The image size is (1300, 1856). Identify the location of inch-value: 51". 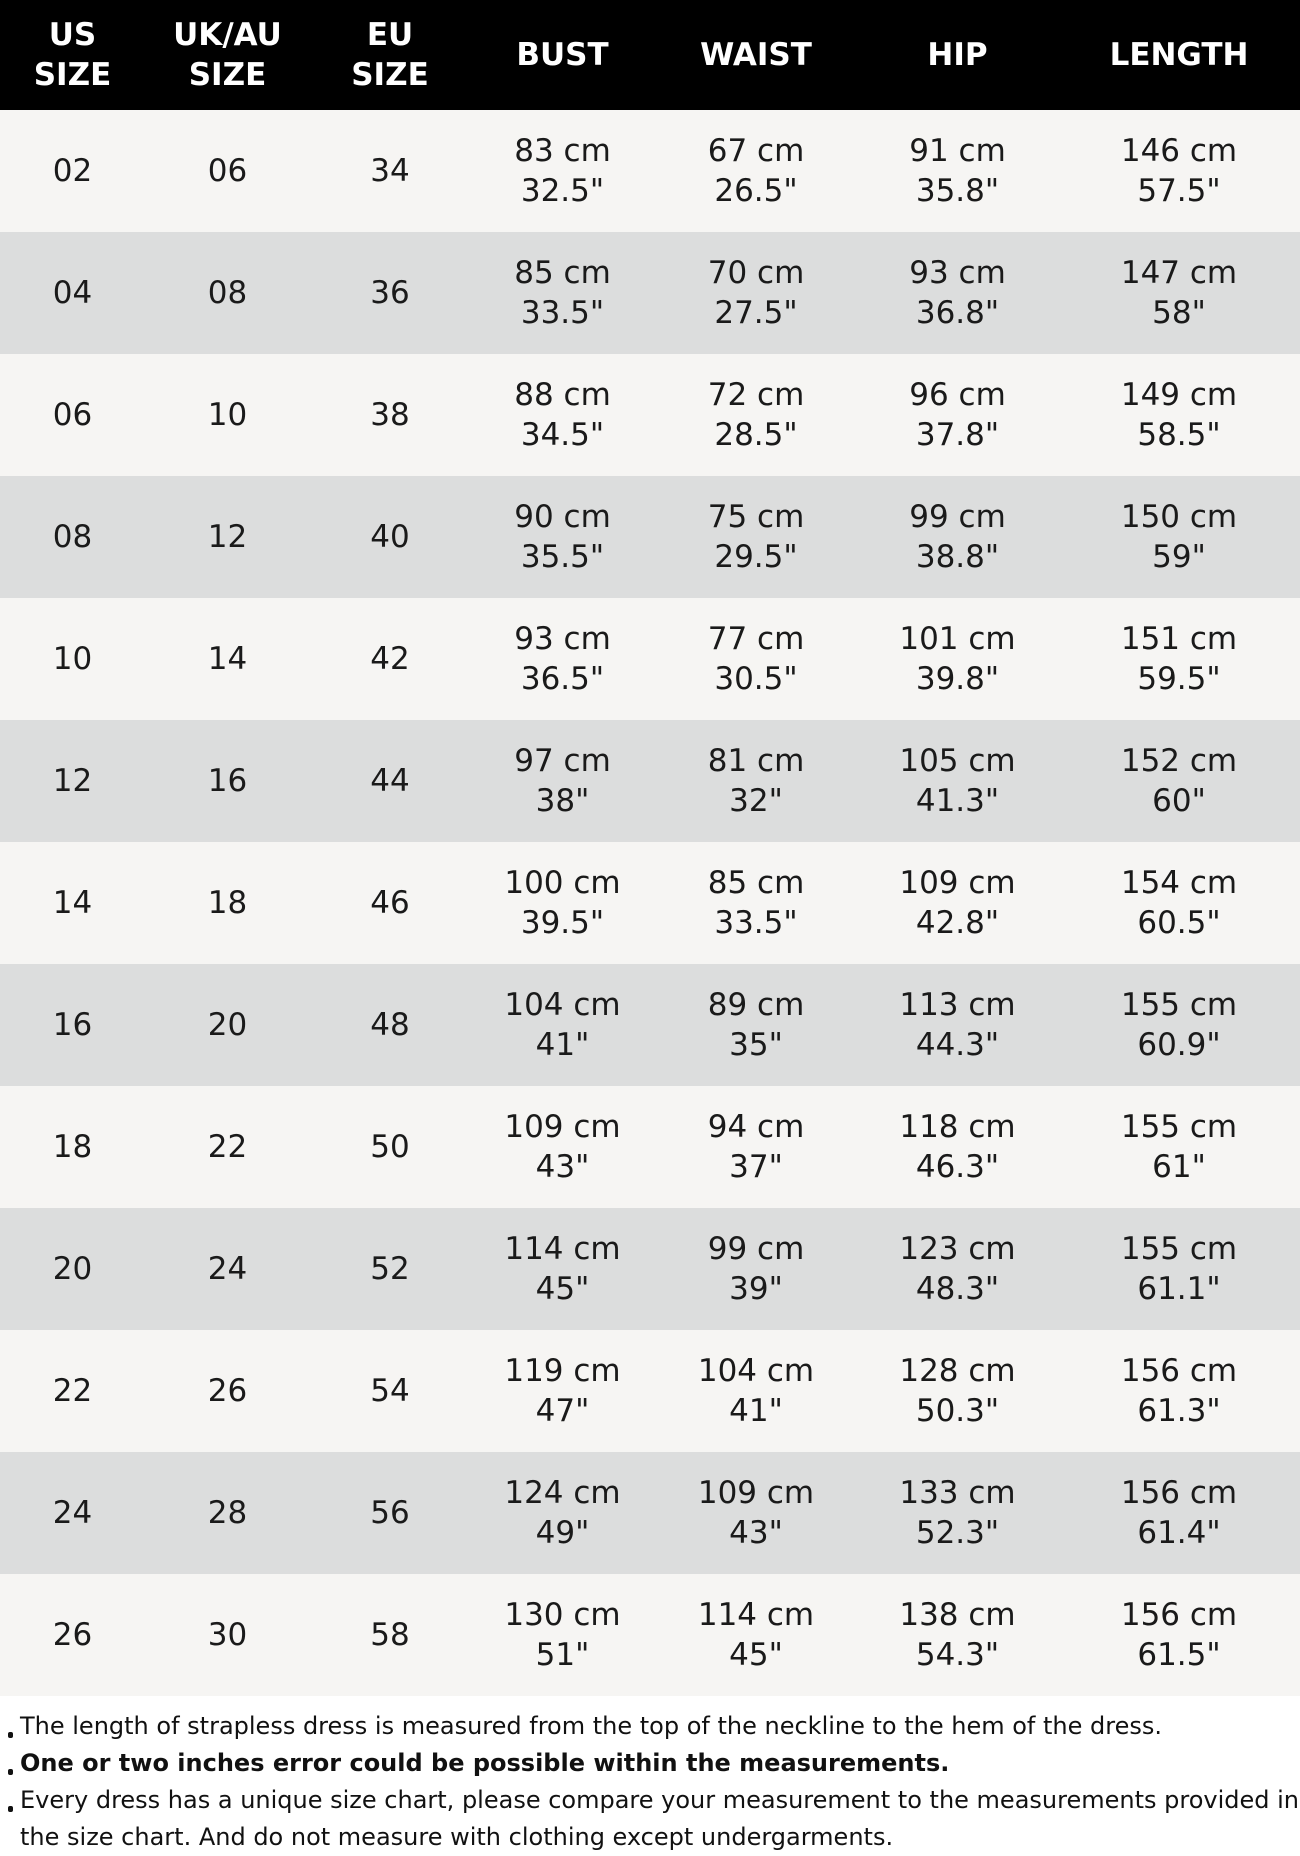
(562, 1655).